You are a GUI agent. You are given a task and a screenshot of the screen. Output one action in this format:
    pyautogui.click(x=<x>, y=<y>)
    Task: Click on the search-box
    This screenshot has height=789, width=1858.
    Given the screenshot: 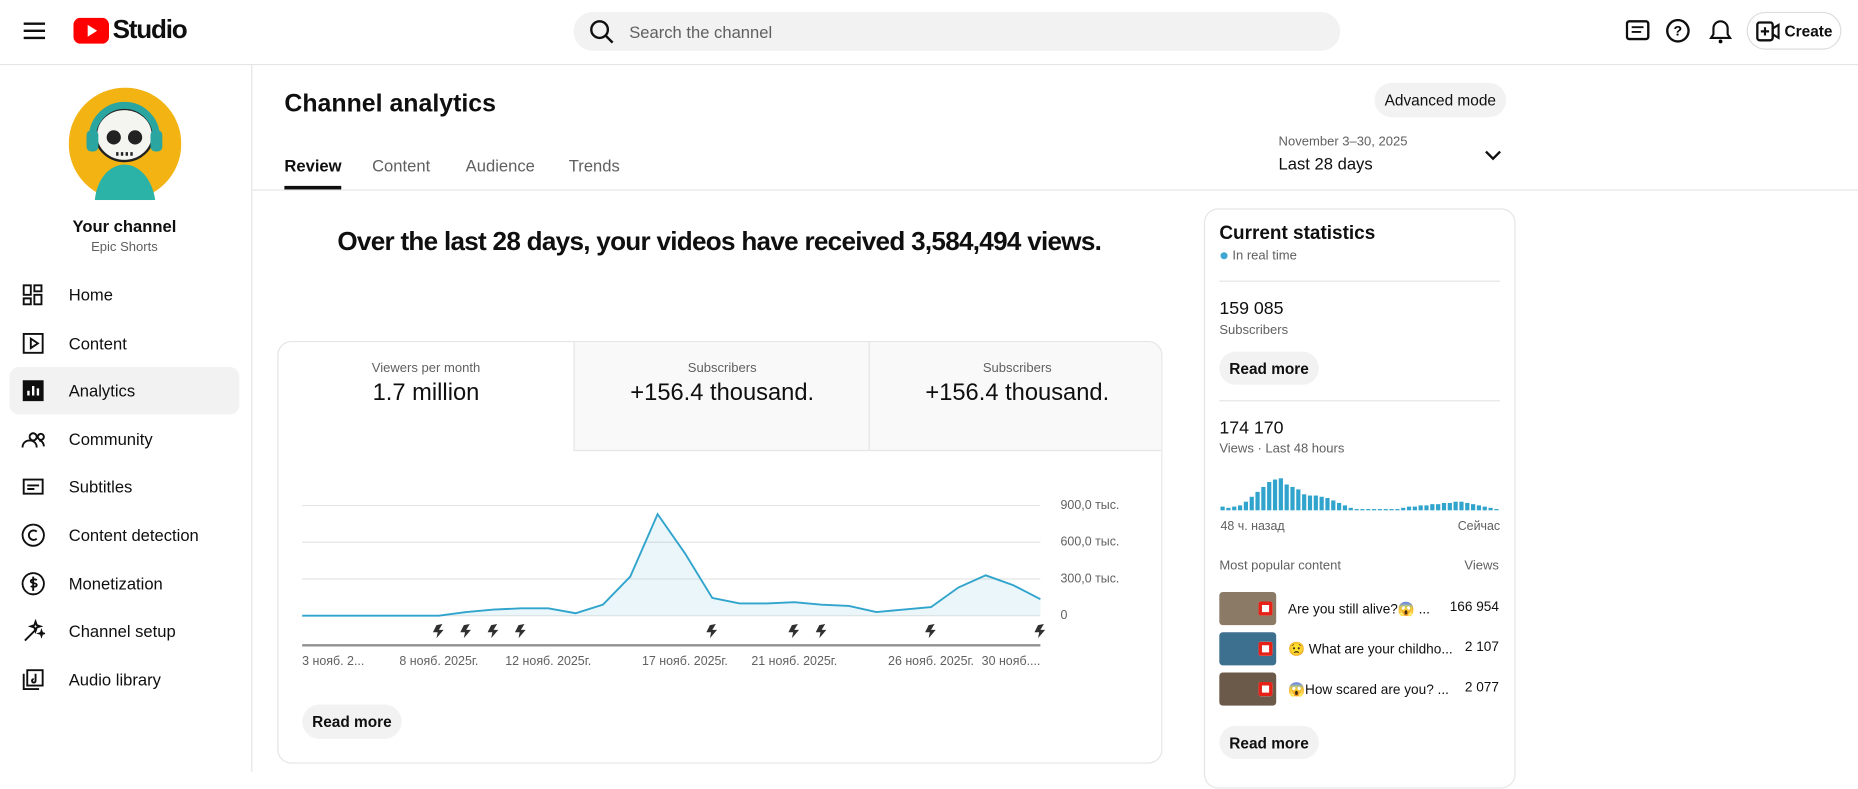 What is the action you would take?
    pyautogui.click(x=957, y=31)
    